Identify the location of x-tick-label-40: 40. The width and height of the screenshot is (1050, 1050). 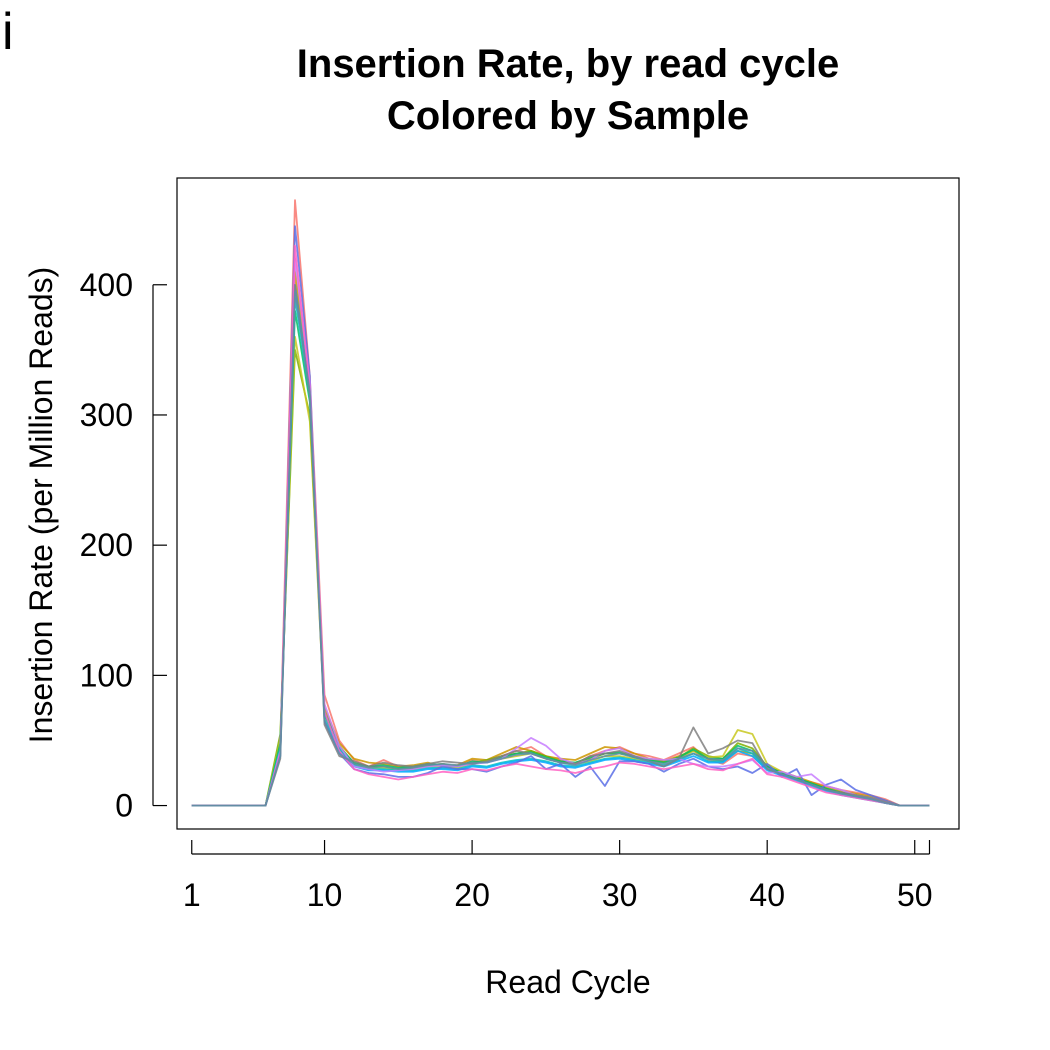
(767, 895).